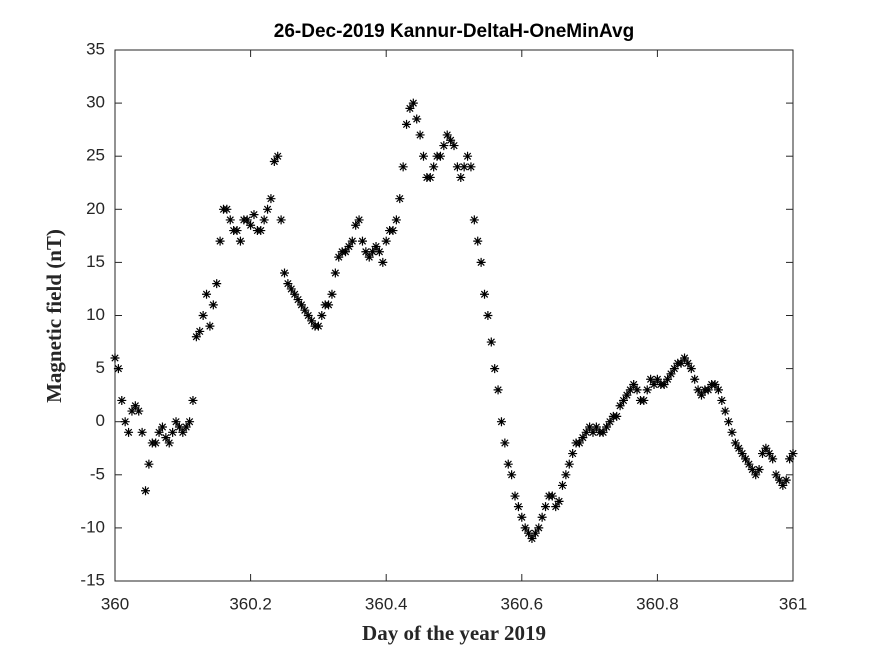  What do you see at coordinates (454, 633) in the screenshot?
I see `x-axis-label: Day of the year 2019` at bounding box center [454, 633].